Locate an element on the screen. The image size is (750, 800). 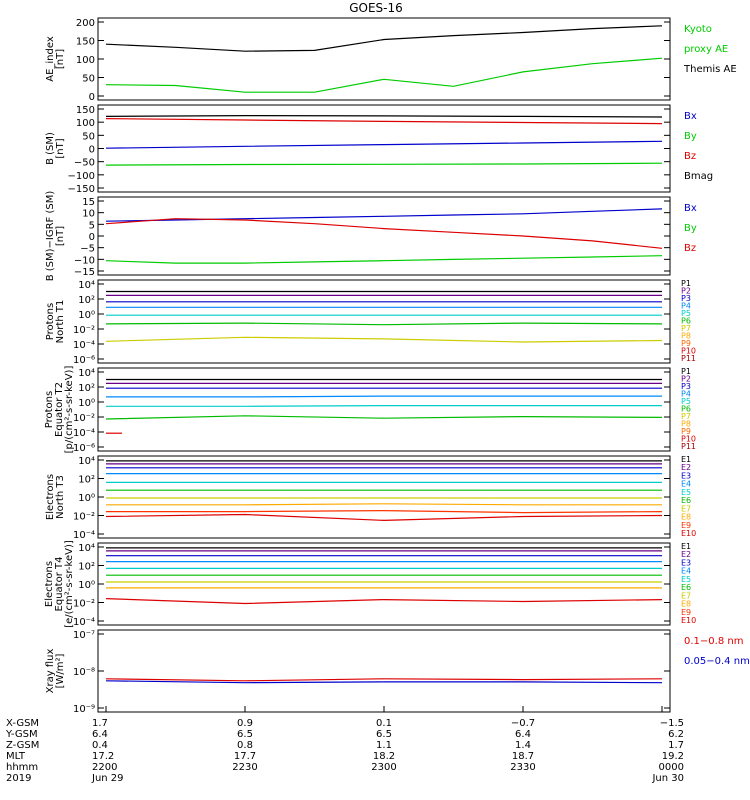
series-line-p4 is located at coordinates (384, 396).